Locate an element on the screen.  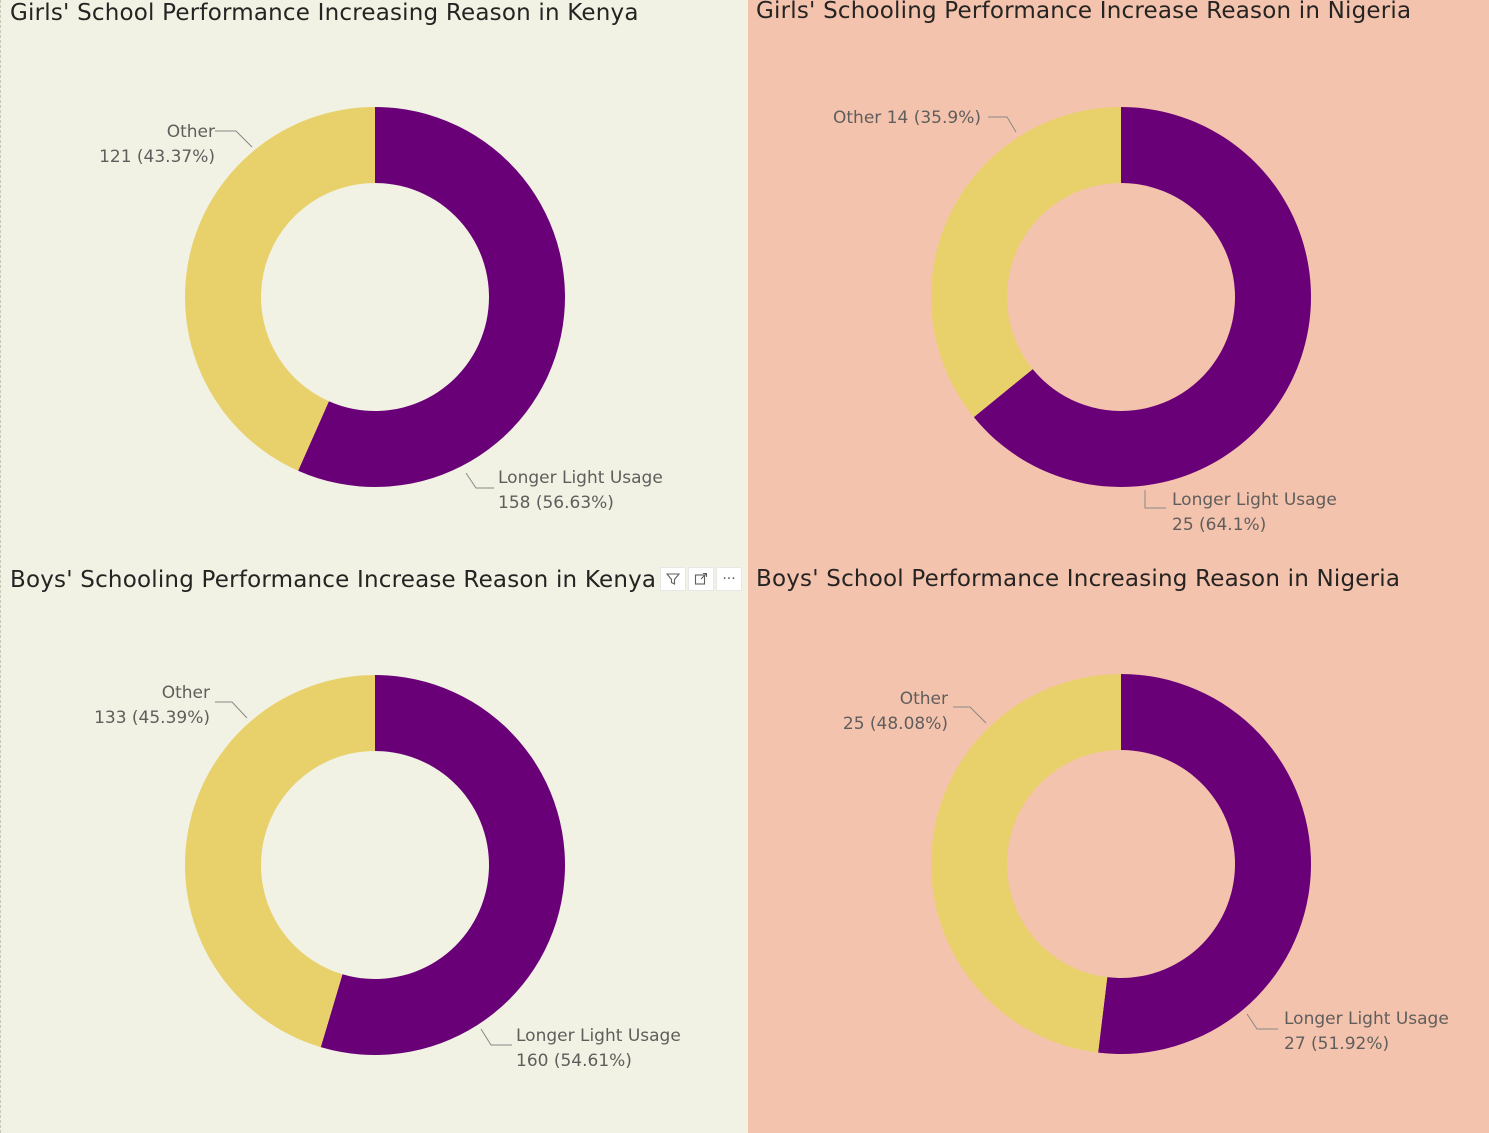
more-options-icon: ··· is located at coordinates (729, 579).